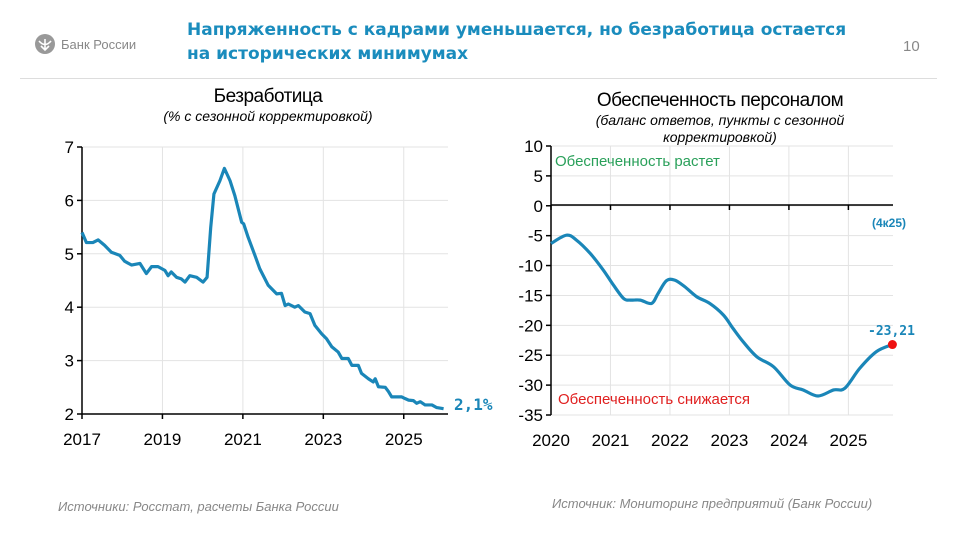 The width and height of the screenshot is (957, 538). I want to click on y-tick-label: -35, so click(530, 415).